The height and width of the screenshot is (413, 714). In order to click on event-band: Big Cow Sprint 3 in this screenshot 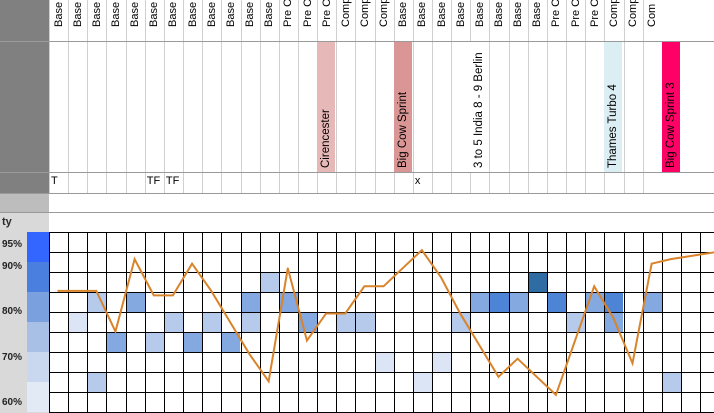, I will do `click(670, 107)`.